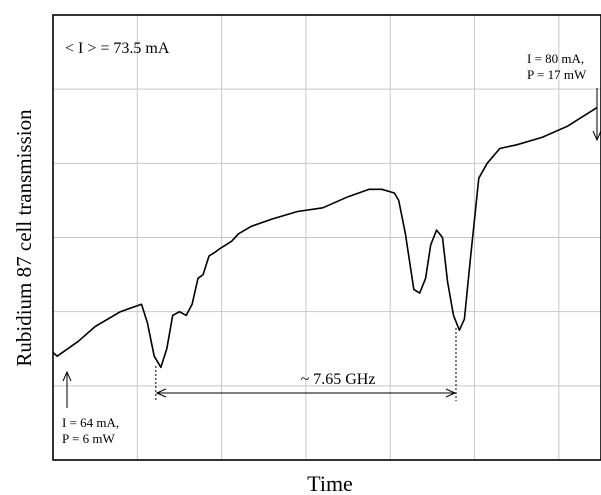 Image resolution: width=601 pixels, height=495 pixels. What do you see at coordinates (90, 422) in the screenshot?
I see `start-current-label: I = 64 mA,` at bounding box center [90, 422].